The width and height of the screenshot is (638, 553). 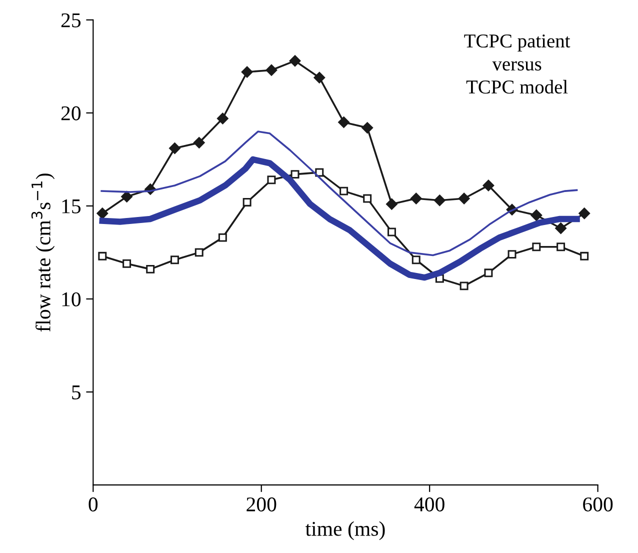 I want to click on x-tick-label: 200, so click(x=261, y=504).